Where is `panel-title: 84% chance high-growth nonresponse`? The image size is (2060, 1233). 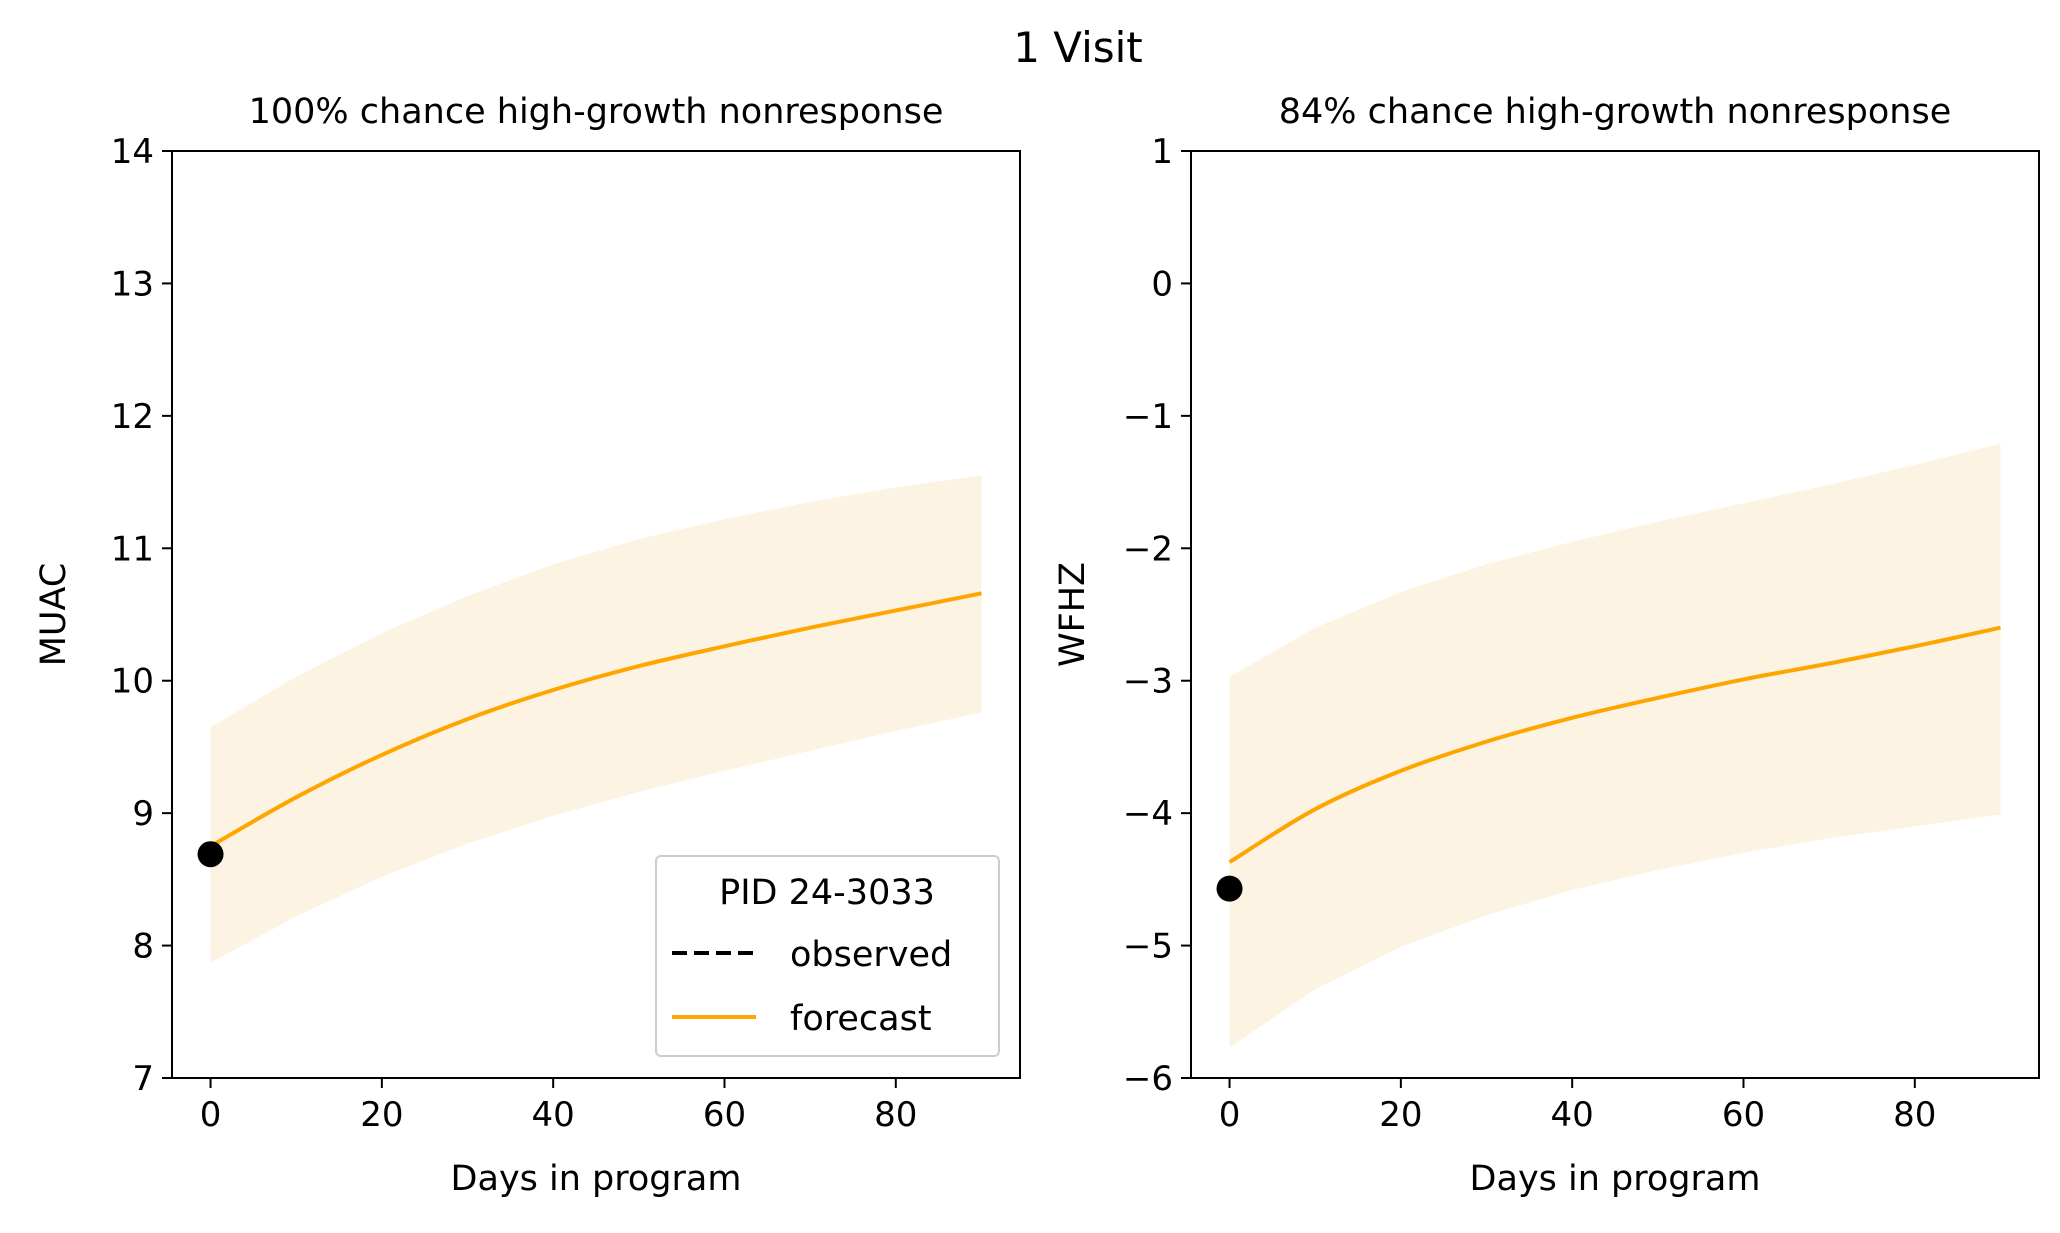
panel-title: 84% chance high-growth nonresponse is located at coordinates (1615, 112).